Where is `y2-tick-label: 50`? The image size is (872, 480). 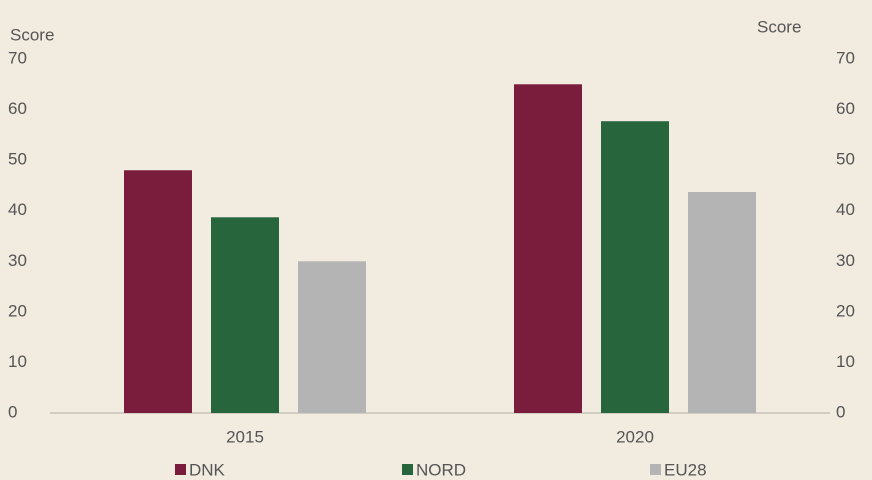
y2-tick-label: 50 is located at coordinates (845, 159).